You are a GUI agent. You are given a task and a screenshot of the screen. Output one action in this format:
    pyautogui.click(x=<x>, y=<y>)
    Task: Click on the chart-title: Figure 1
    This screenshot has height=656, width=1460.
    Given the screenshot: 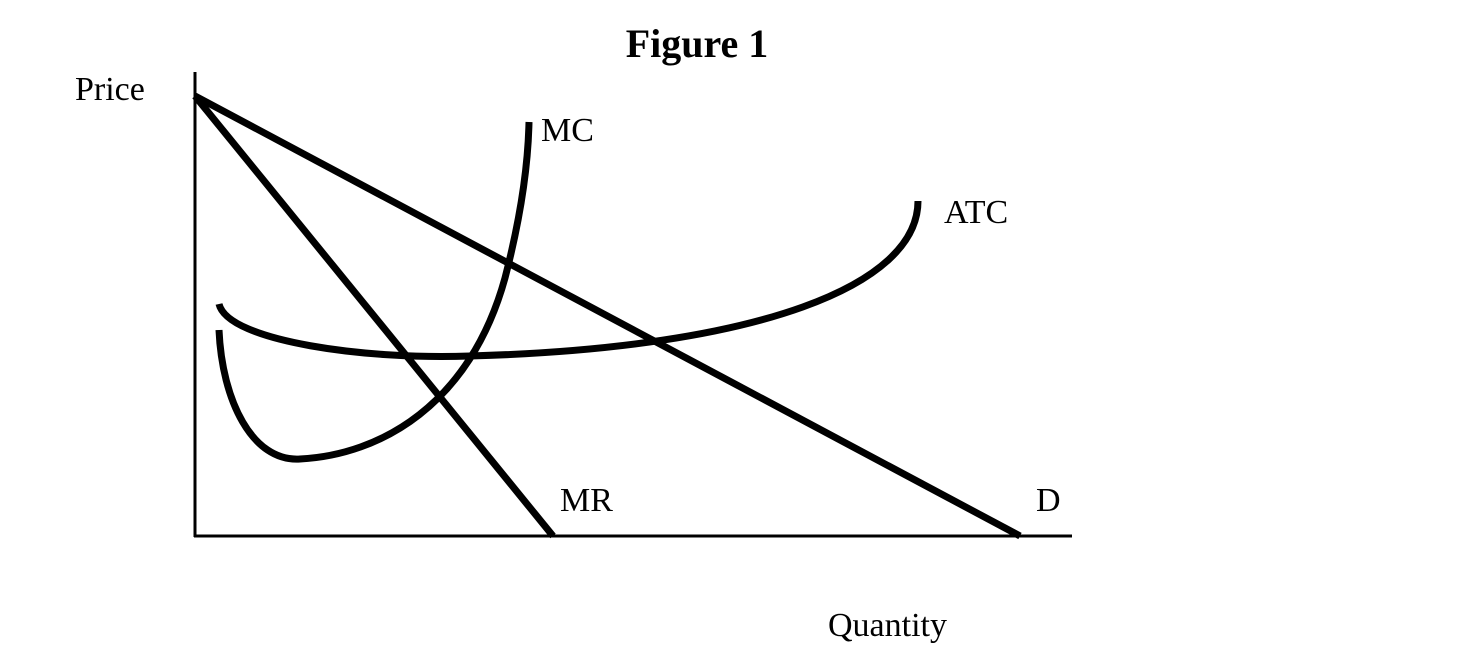 What is the action you would take?
    pyautogui.click(x=697, y=43)
    